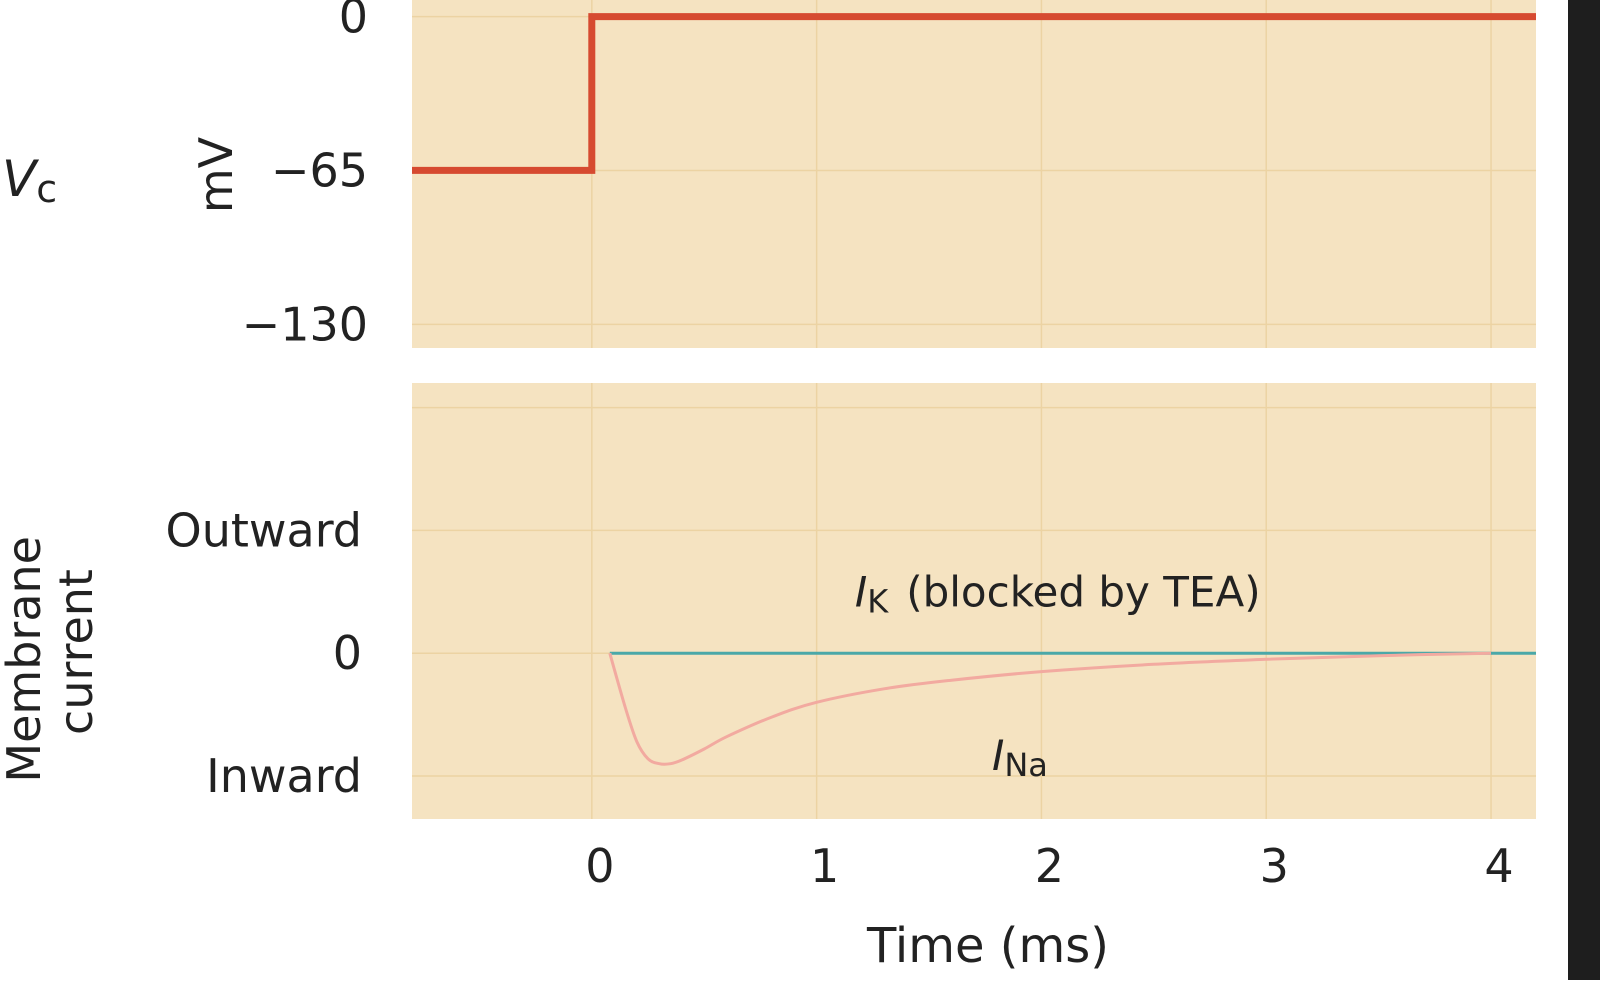 This screenshot has height=984, width=1600. I want to click on current-y-tick-labels: Outward 0 Inward, so click(263, 653).